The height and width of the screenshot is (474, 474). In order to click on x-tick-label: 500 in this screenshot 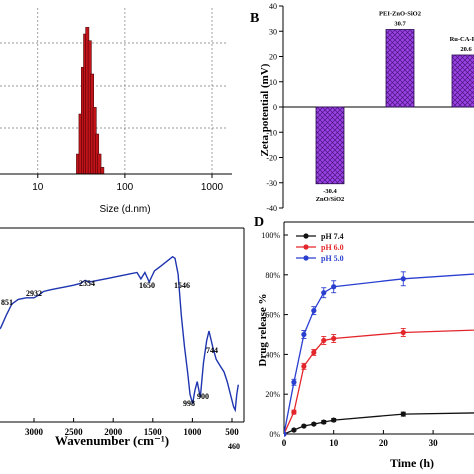, I will do `click(232, 432)`.